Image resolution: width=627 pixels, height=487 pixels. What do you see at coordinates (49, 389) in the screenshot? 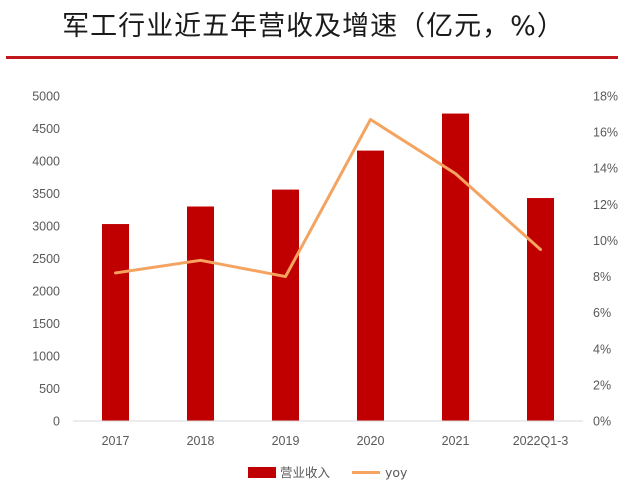
I see `left-tick-label: 500` at bounding box center [49, 389].